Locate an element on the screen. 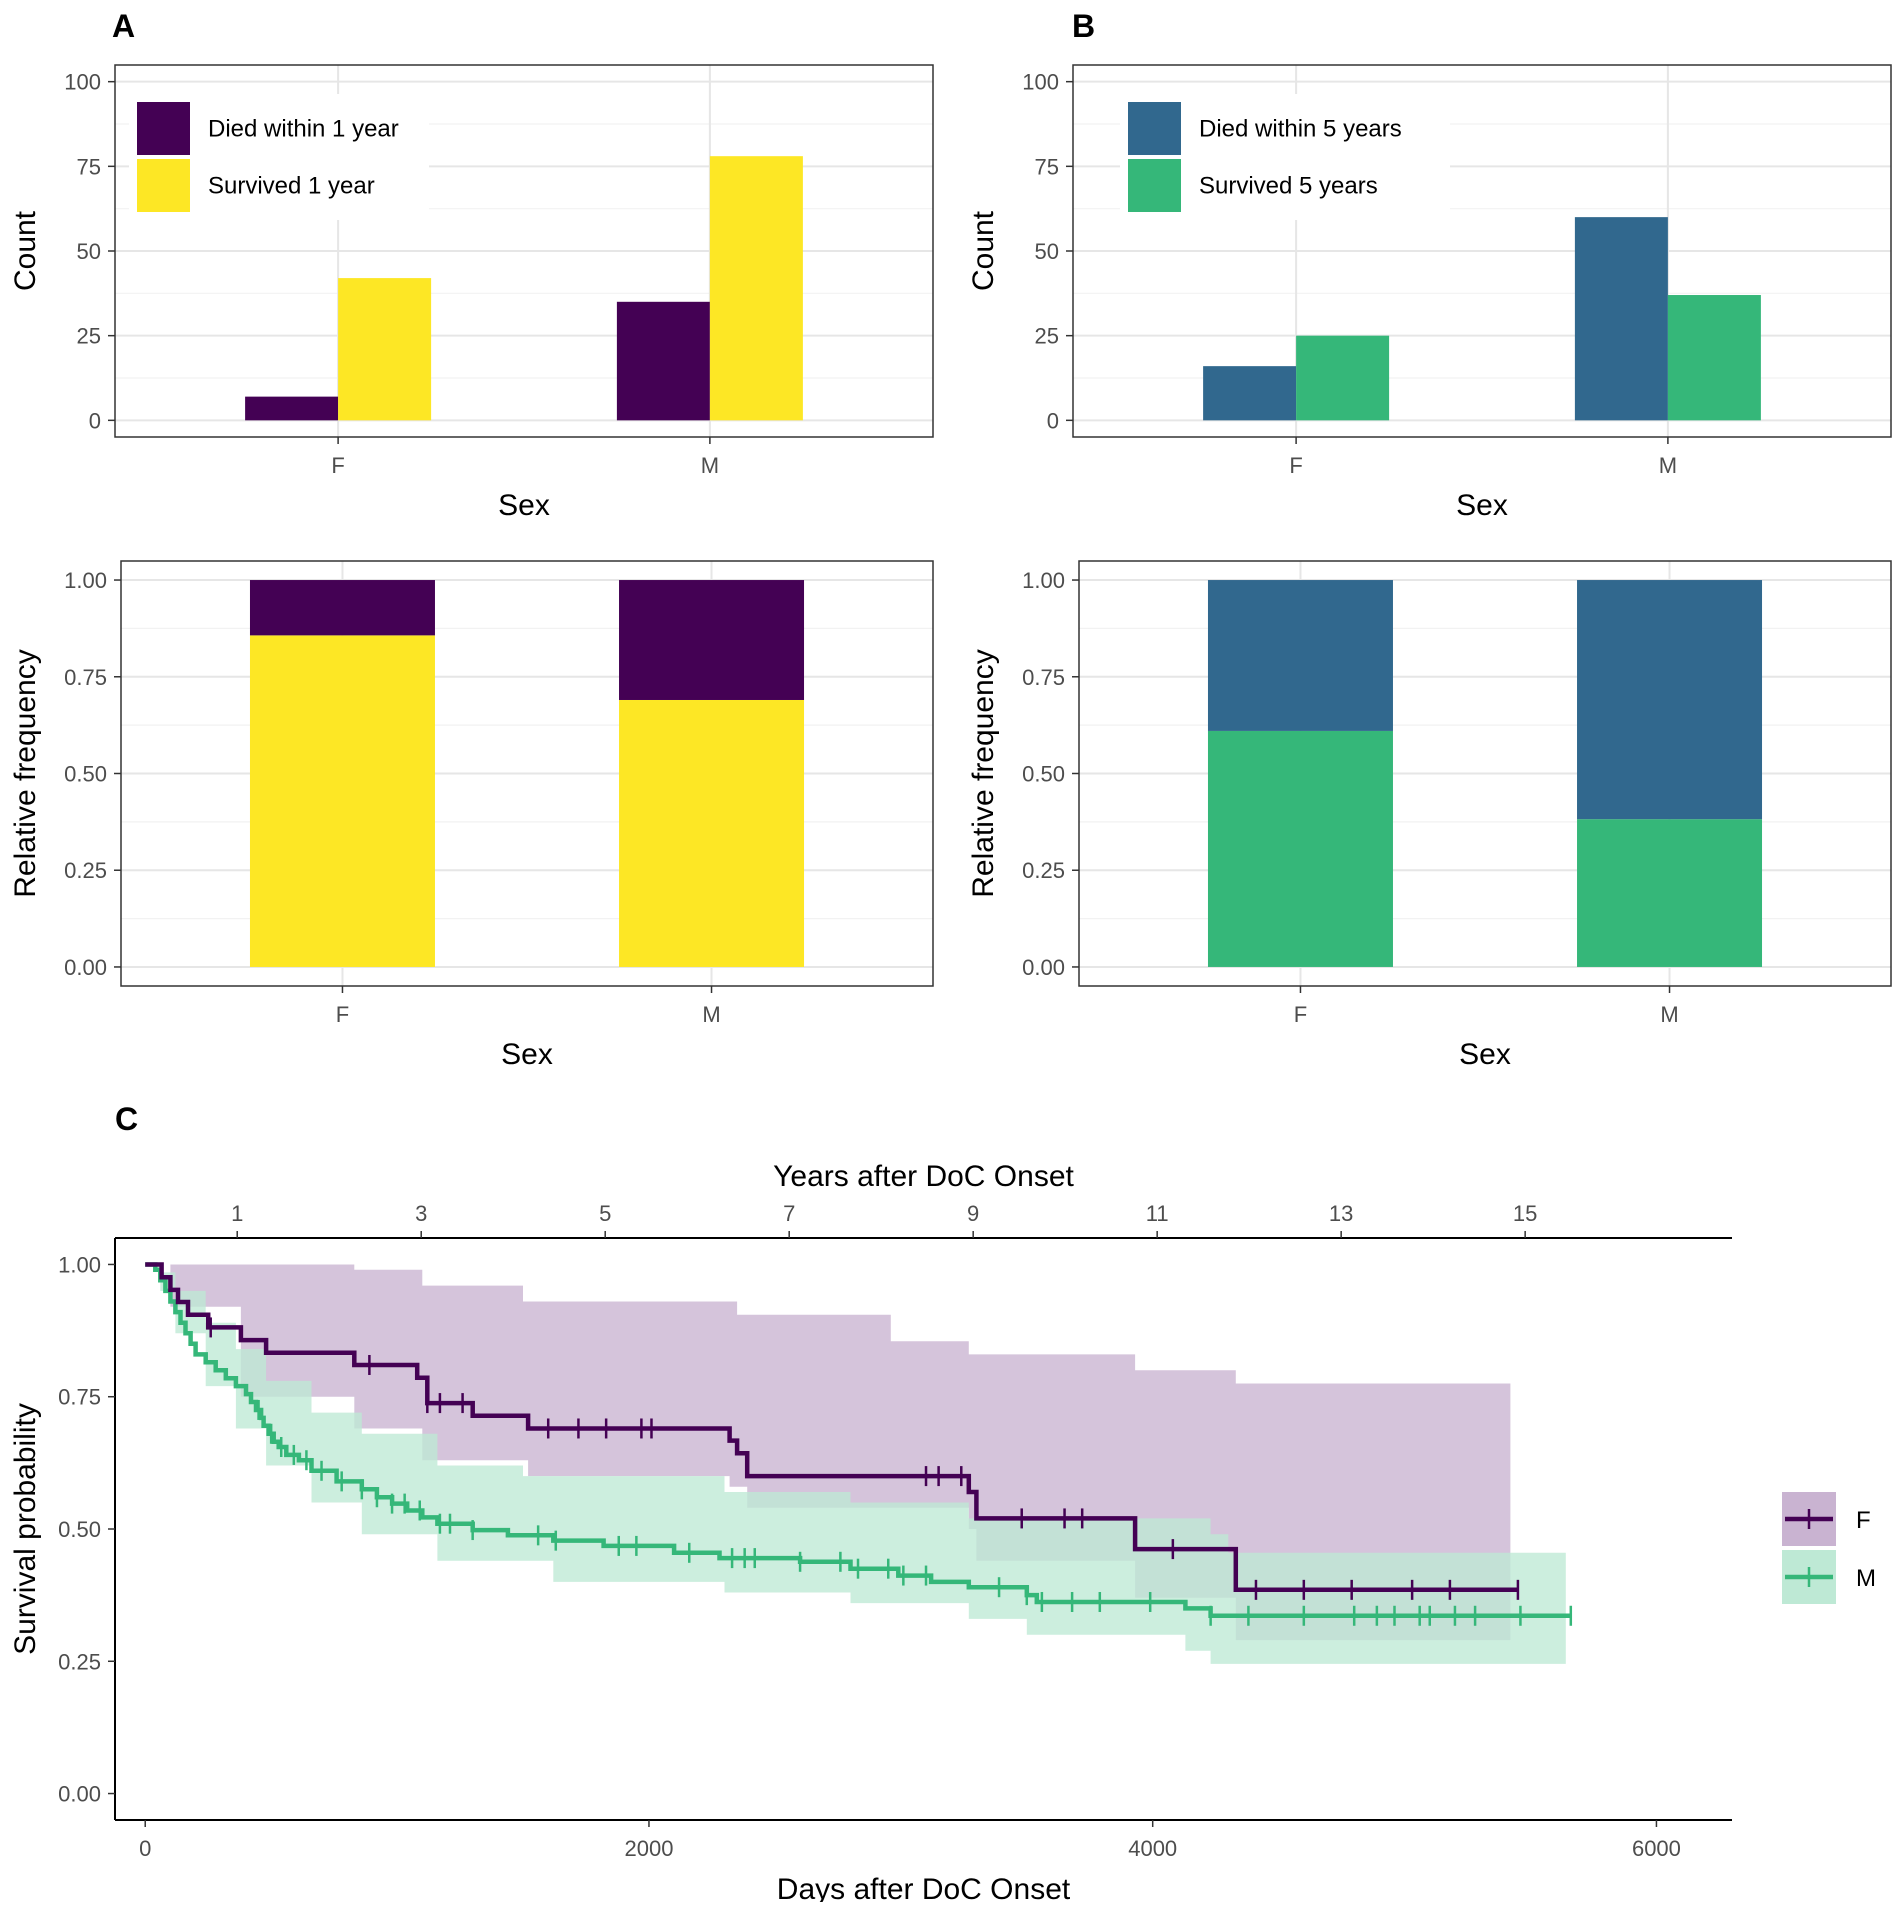 Image resolution: width=1902 pixels, height=1907 pixels. y-axis-title: Survival probability is located at coordinates (25, 1529).